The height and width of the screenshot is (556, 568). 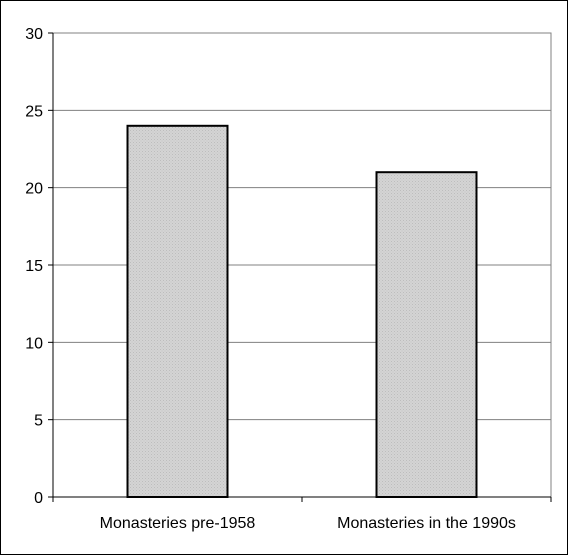 What do you see at coordinates (34, 111) in the screenshot?
I see `y-tick-label: 25` at bounding box center [34, 111].